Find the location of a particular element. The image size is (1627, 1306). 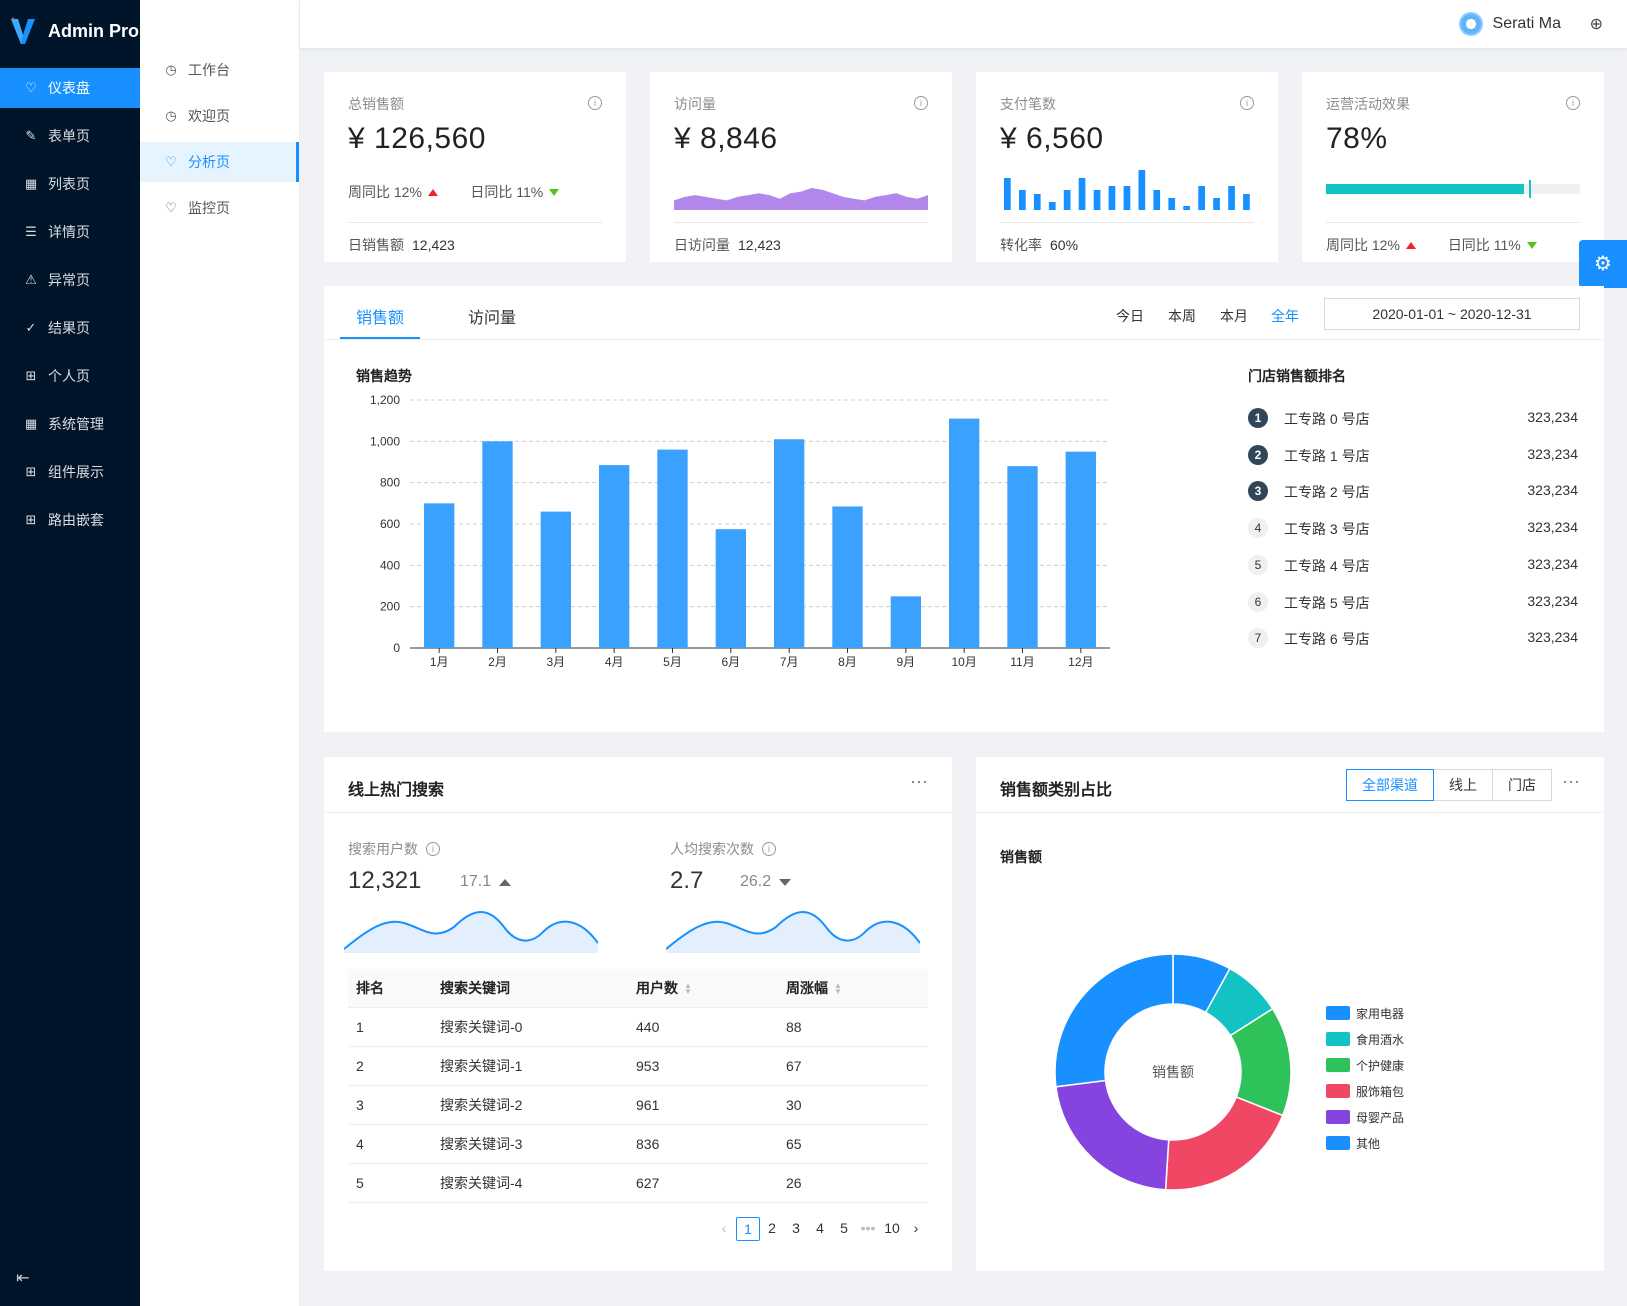

legend-item: 个护健康 is located at coordinates (1365, 1065).